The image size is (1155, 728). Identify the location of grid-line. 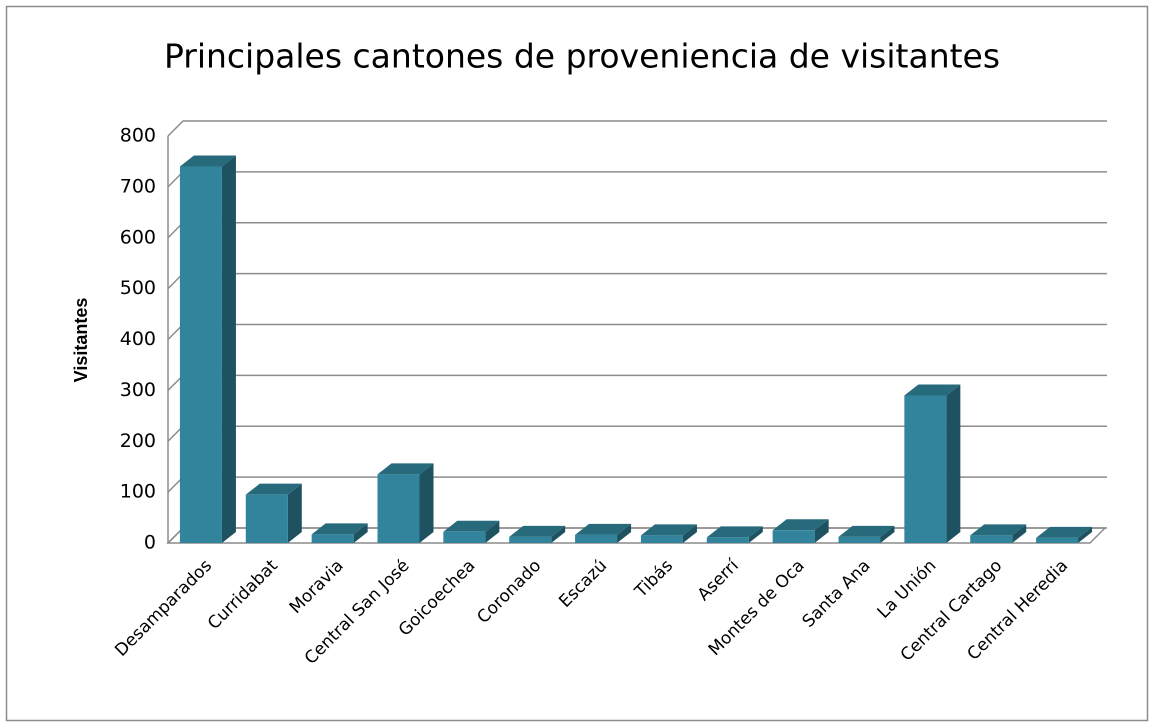
(637, 128).